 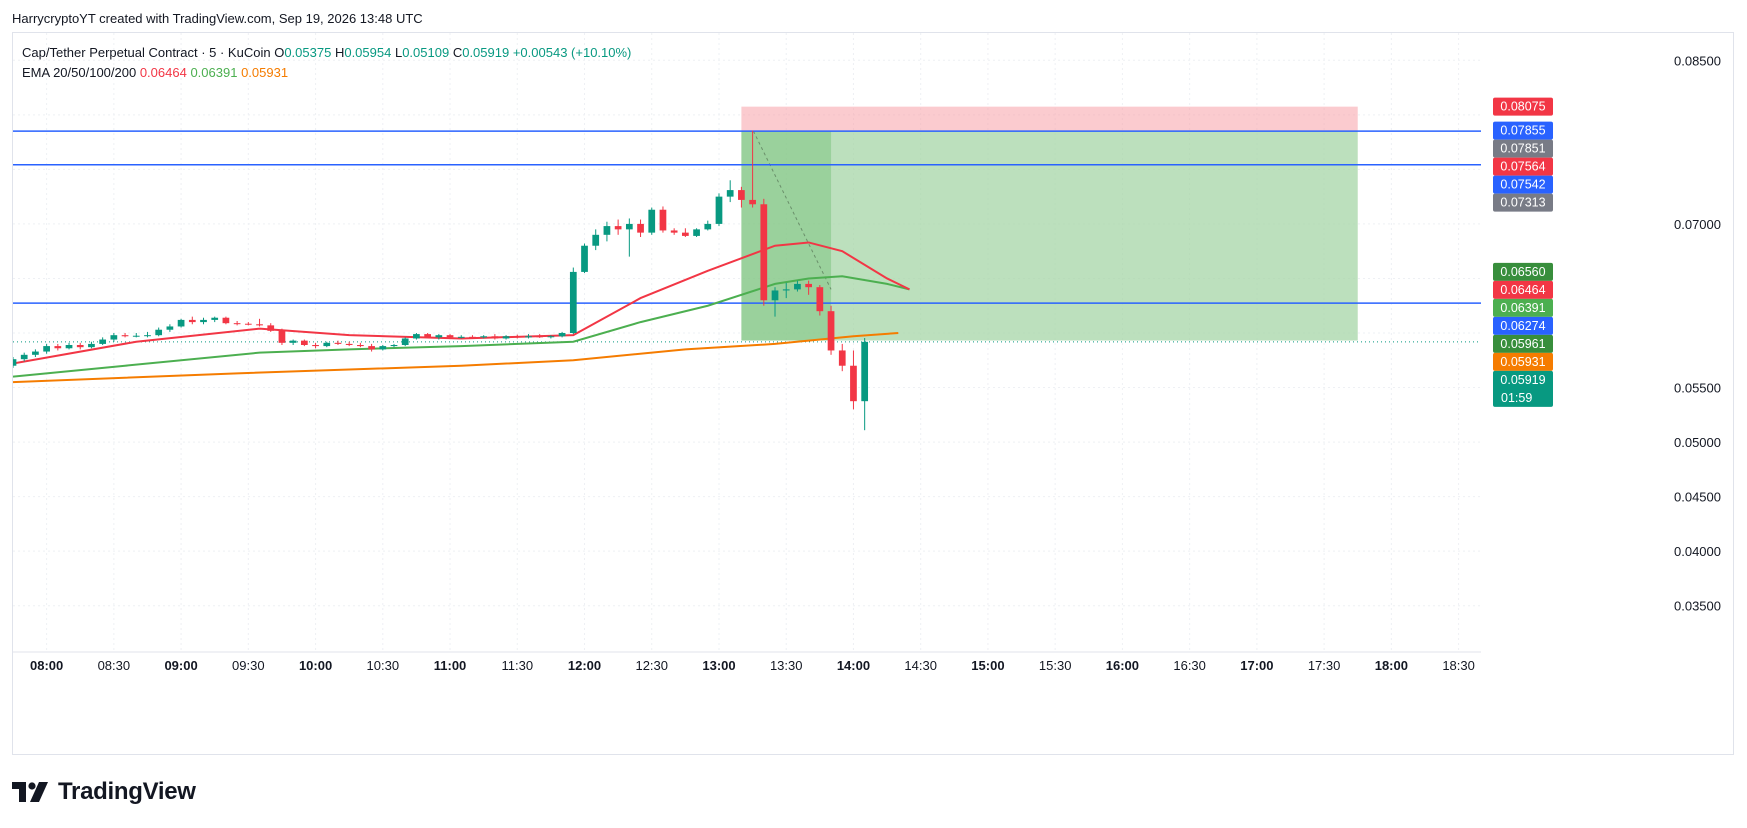 I want to click on position-tool, so click(x=1049, y=223).